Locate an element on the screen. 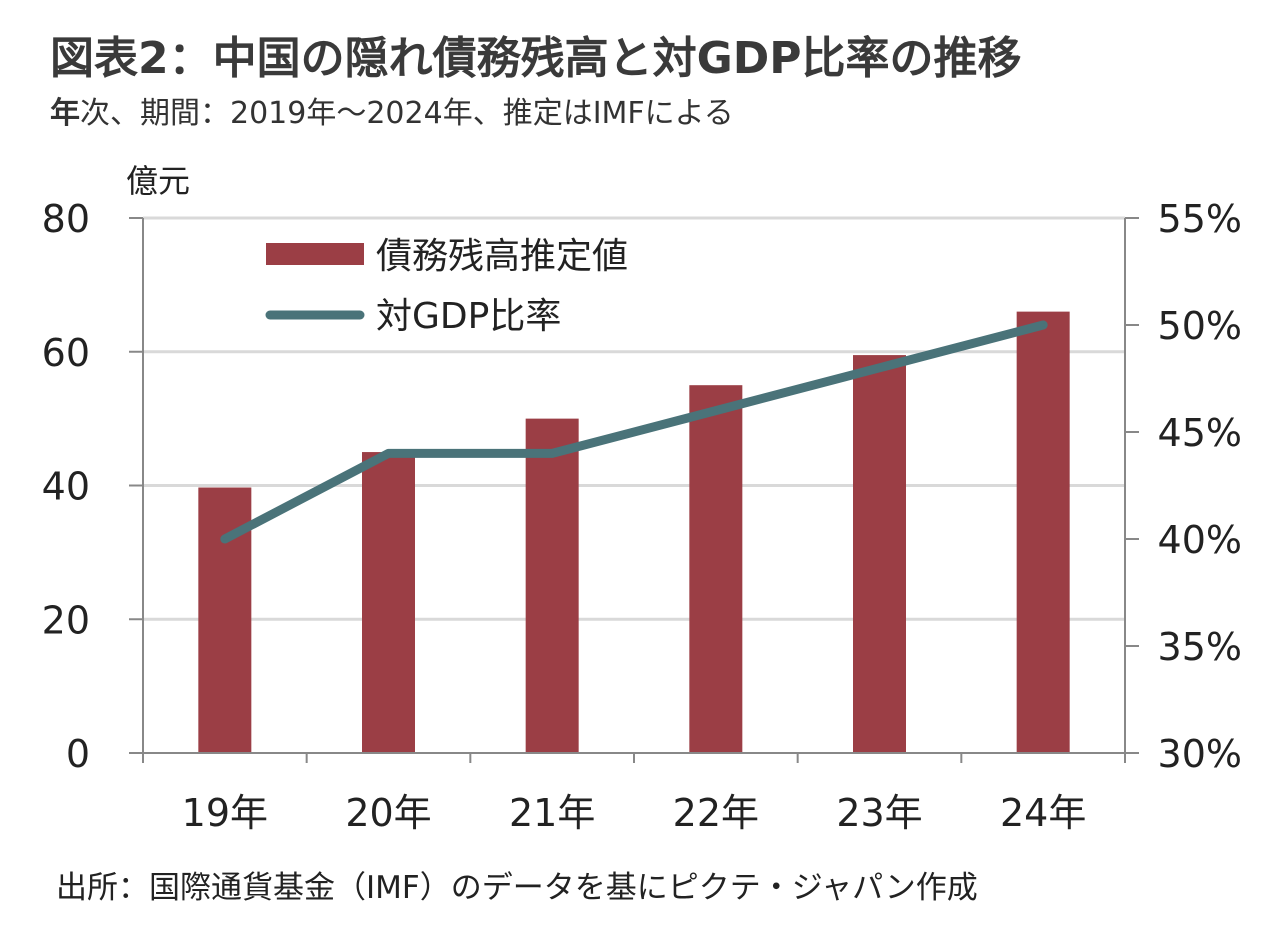  ratio-point-23年 is located at coordinates (879, 367).